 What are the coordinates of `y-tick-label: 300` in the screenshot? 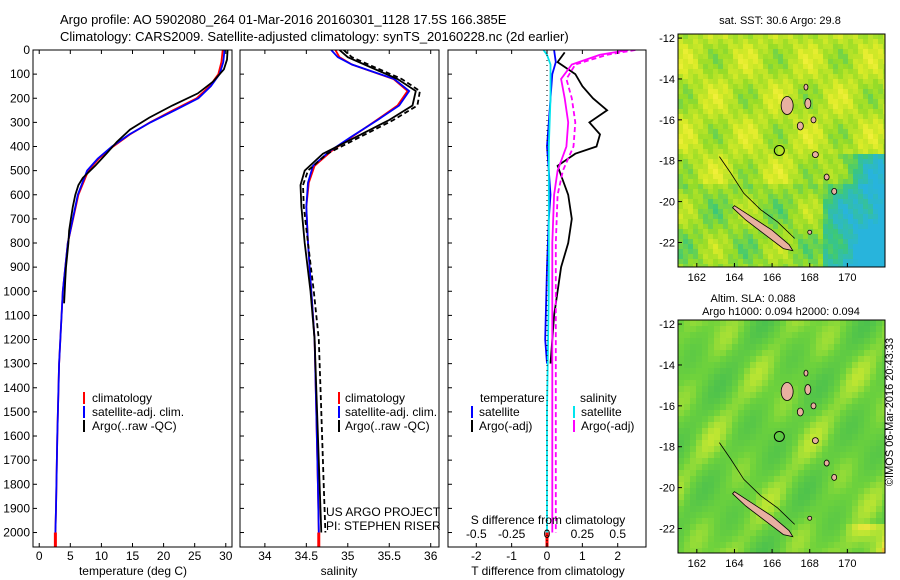 It's located at (20, 122).